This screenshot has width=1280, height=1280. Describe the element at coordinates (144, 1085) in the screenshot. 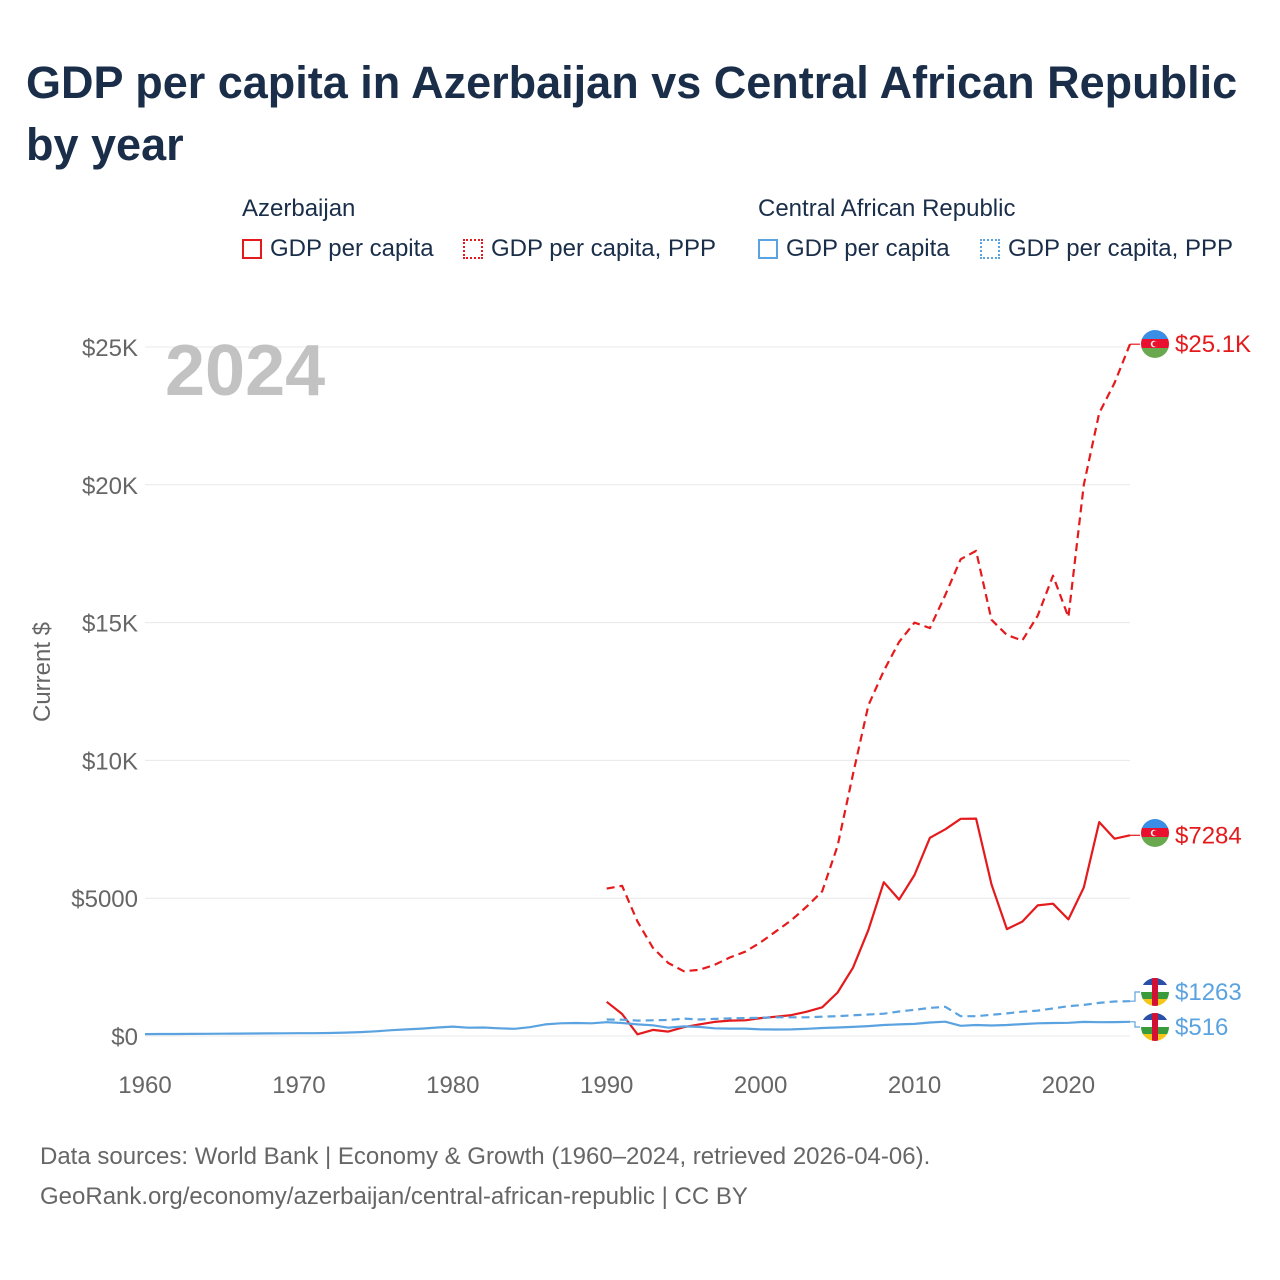

I see `x-tick-label: 1960` at that location.